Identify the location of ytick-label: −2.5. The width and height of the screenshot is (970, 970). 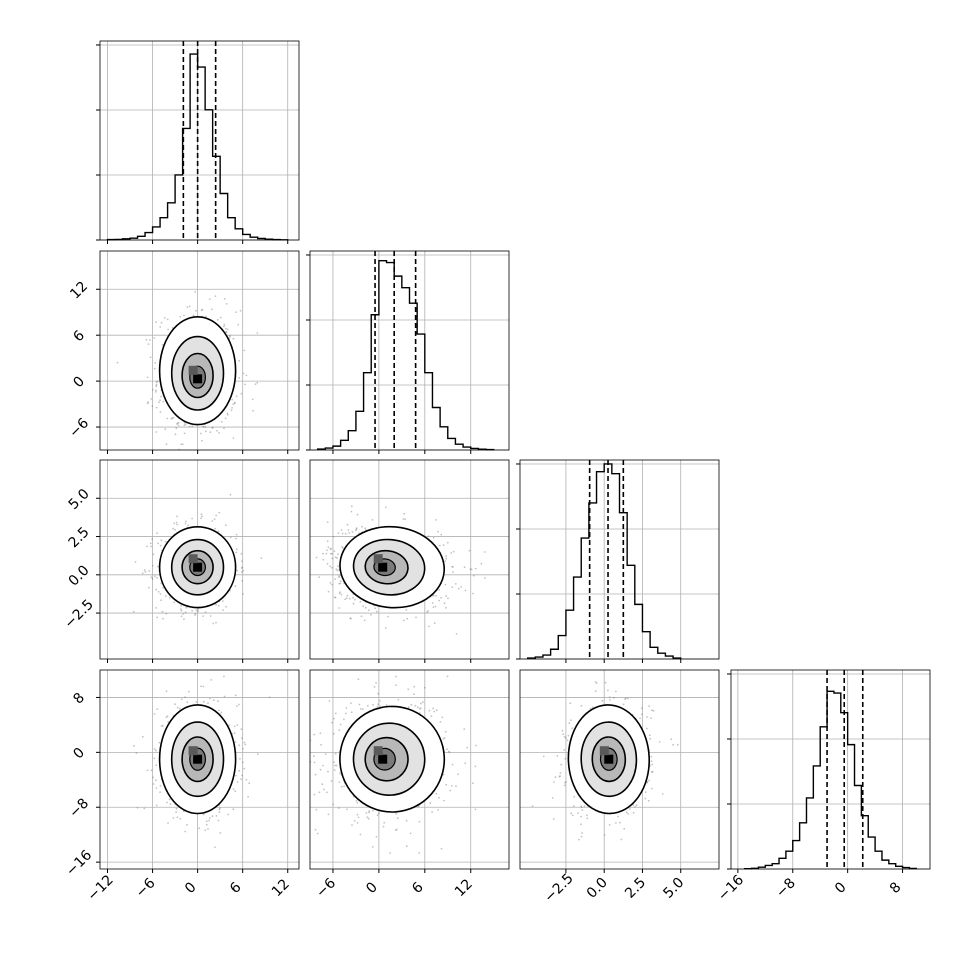
(78, 614).